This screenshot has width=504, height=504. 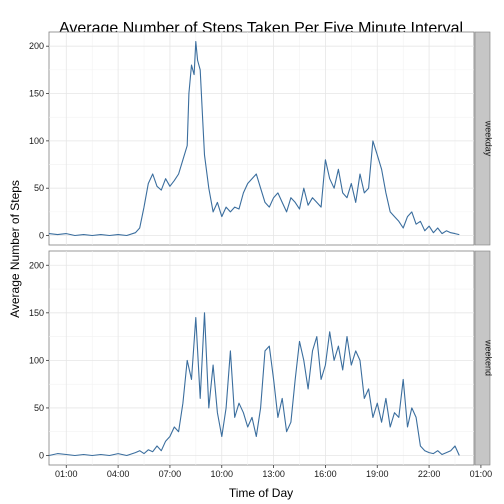 What do you see at coordinates (489, 357) in the screenshot?
I see `facet-strip-label: weekend` at bounding box center [489, 357].